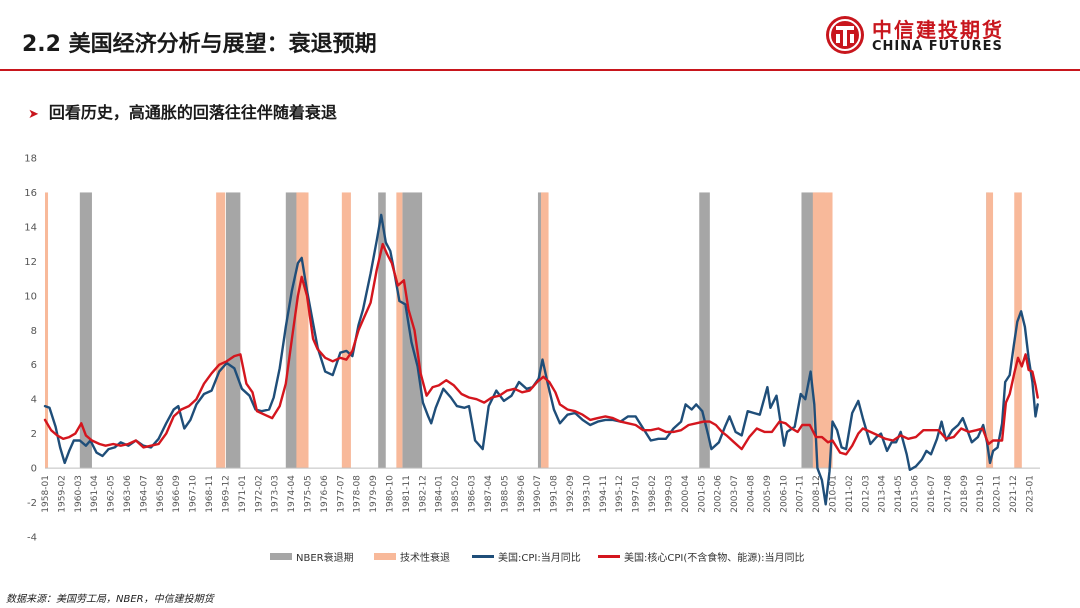 This screenshot has height=608, width=1080. Describe the element at coordinates (110, 599) in the screenshot. I see `data-source-note: 数据来源：美国劳工局，NBER，中信建投期货` at that location.